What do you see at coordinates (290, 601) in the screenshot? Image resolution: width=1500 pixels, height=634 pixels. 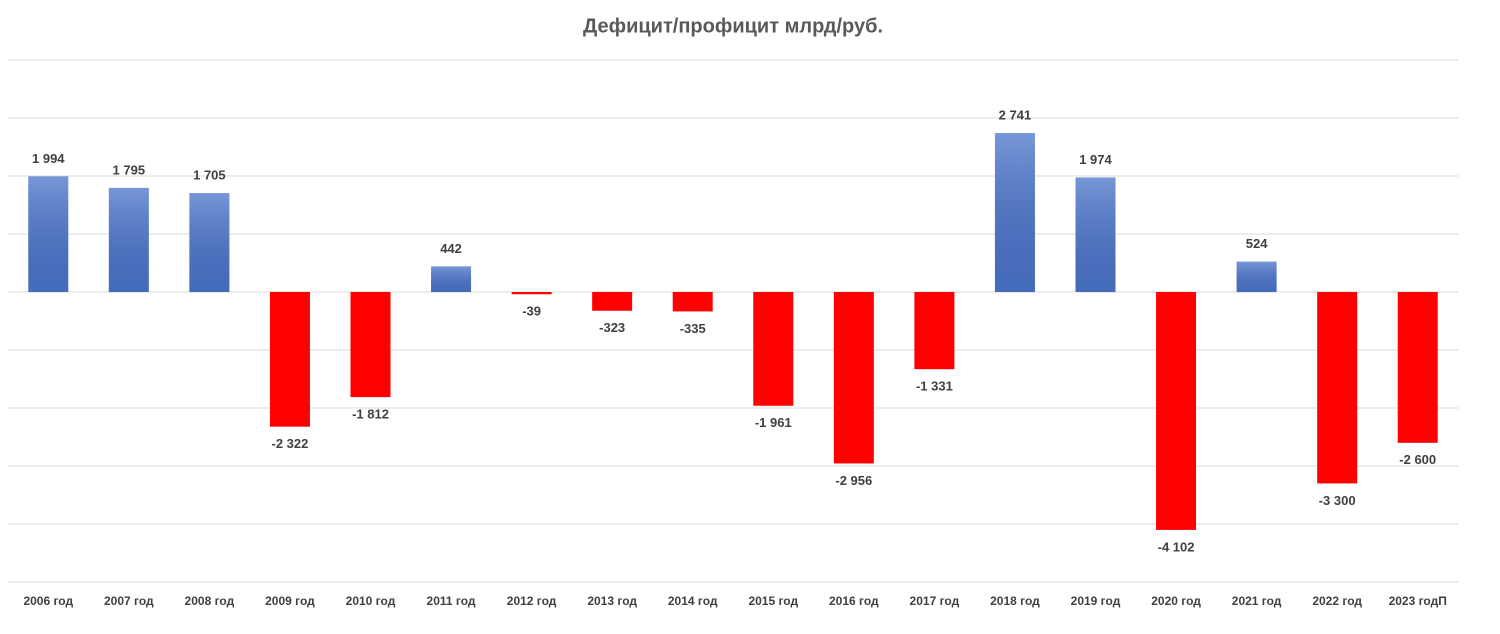 I see `x-tick-label: 2009 год` at bounding box center [290, 601].